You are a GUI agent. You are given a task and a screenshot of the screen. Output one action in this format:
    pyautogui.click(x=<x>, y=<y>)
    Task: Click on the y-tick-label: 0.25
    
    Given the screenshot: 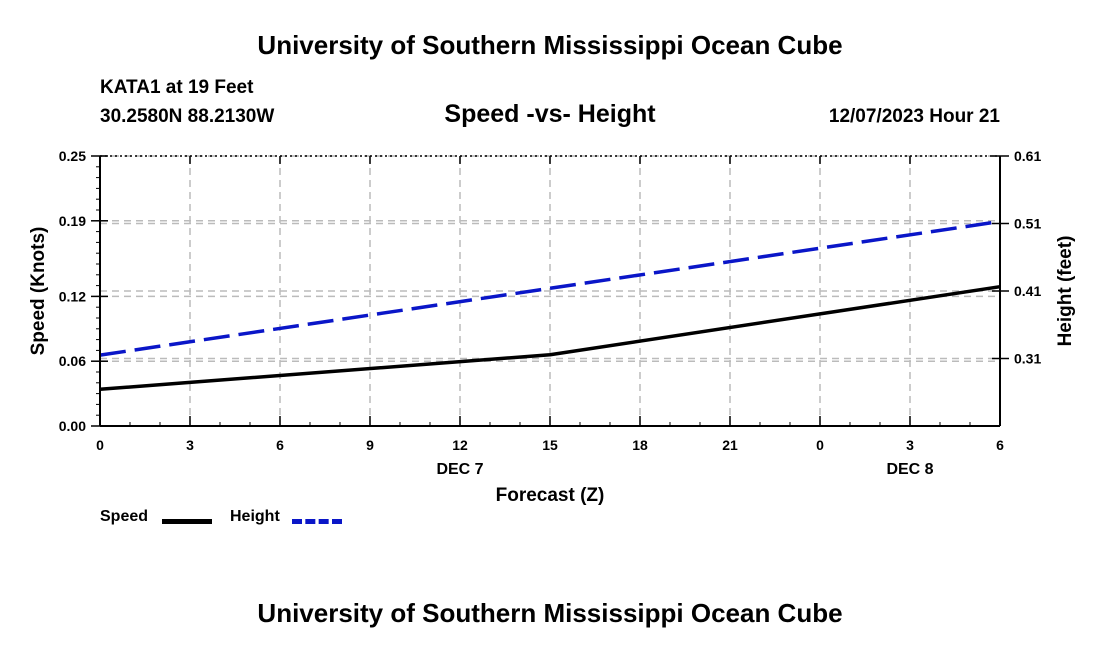 What is the action you would take?
    pyautogui.click(x=72, y=156)
    